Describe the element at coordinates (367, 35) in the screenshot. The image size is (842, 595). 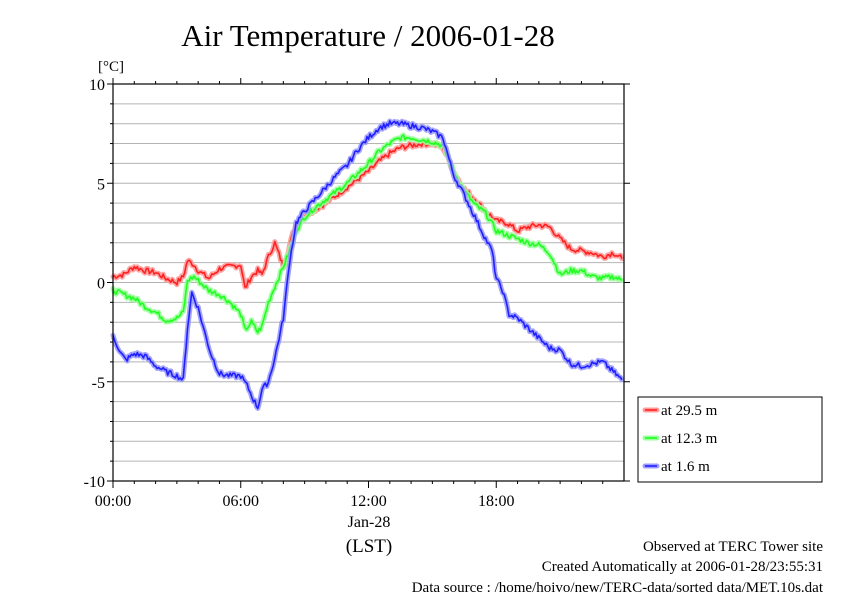
I see `chart-title: Air Temperature / 2006-01-28` at that location.